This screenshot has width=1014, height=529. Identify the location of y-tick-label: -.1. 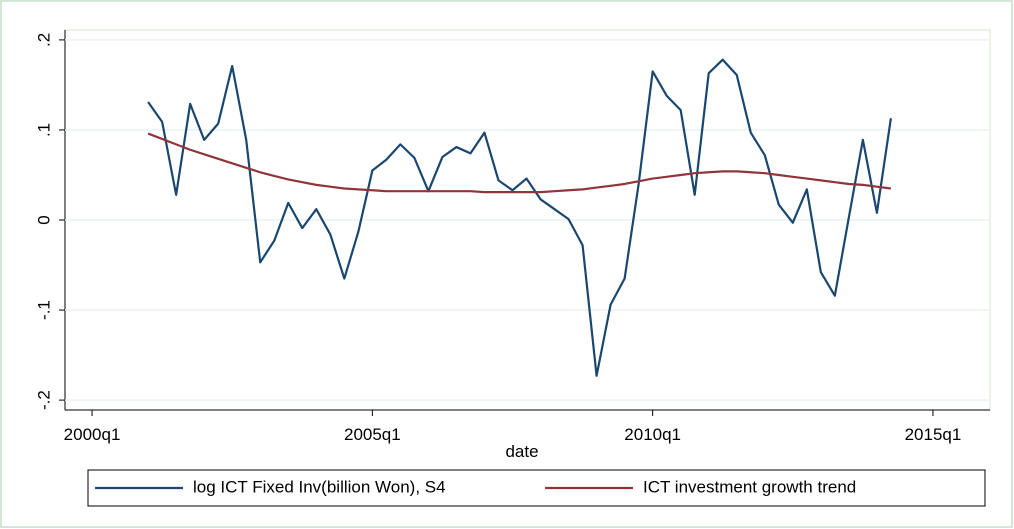
(43, 310).